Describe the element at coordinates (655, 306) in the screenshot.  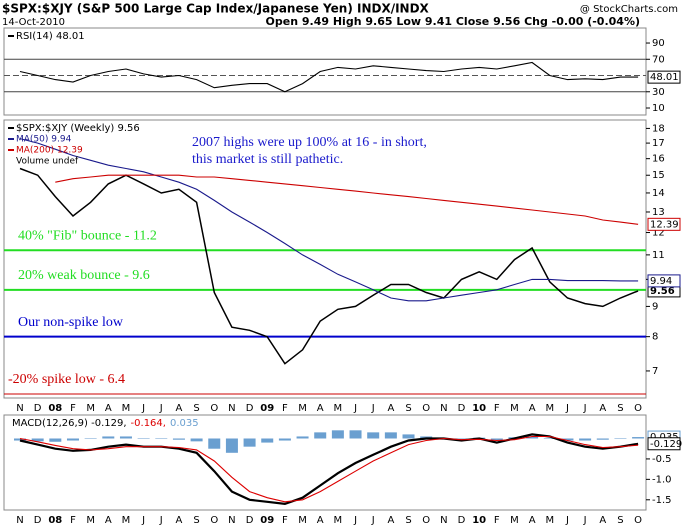
I see `y-tick-label: 9` at that location.